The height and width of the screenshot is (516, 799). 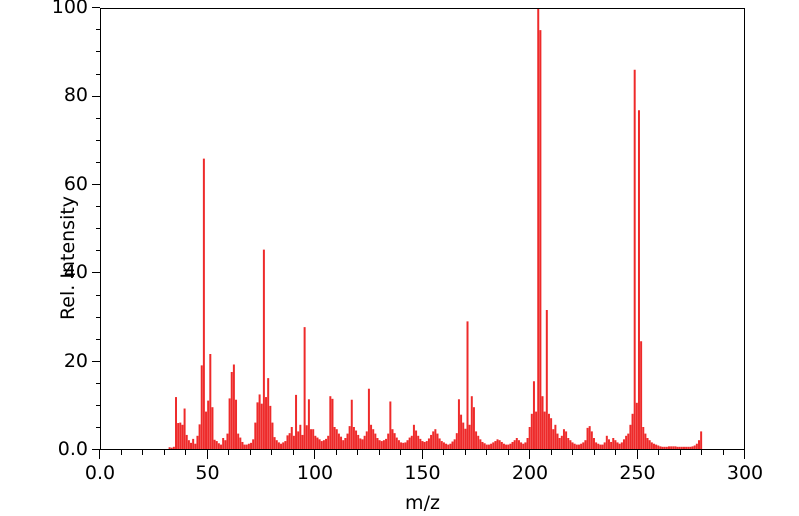 I want to click on x-axis-tick-label: 150, so click(x=422, y=473).